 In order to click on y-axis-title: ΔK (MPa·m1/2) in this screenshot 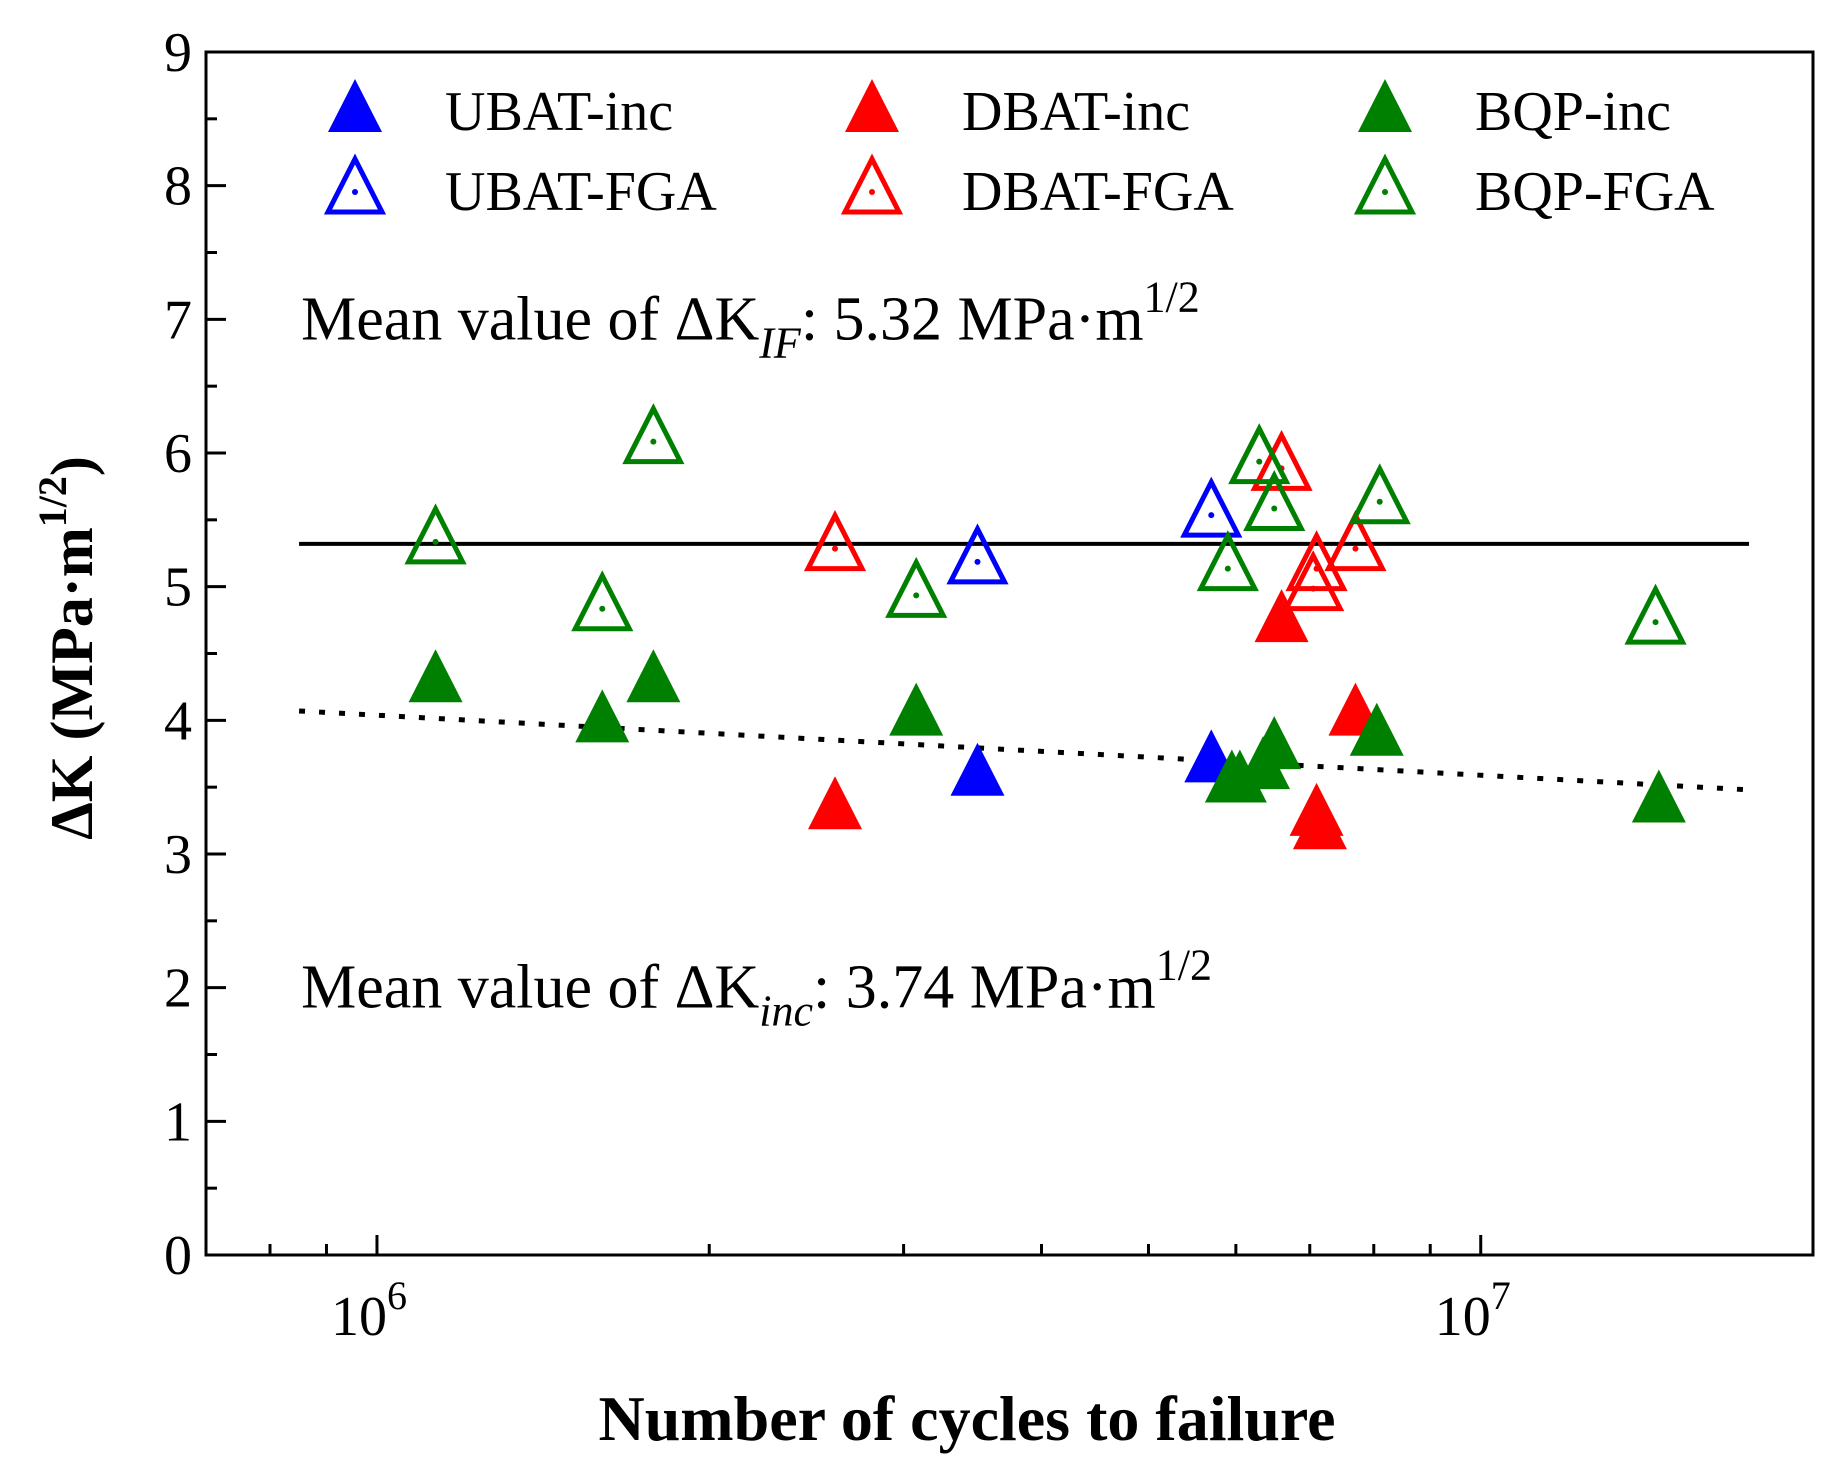, I will do `click(67, 648)`.